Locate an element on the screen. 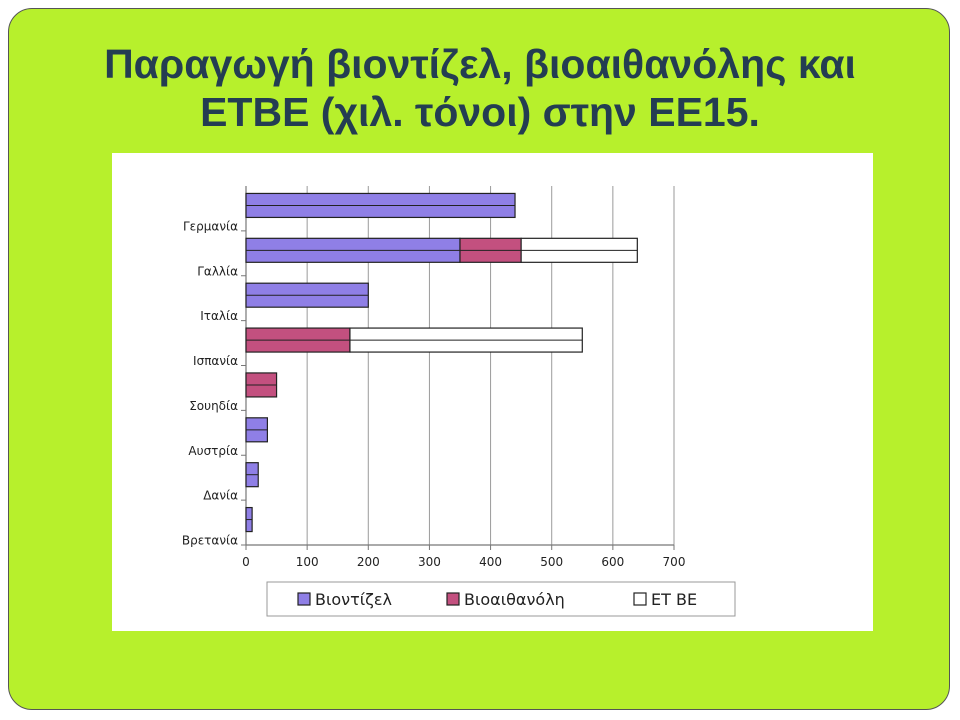 This screenshot has width=960, height=720. x-tick-label-400: 400 is located at coordinates (490, 562).